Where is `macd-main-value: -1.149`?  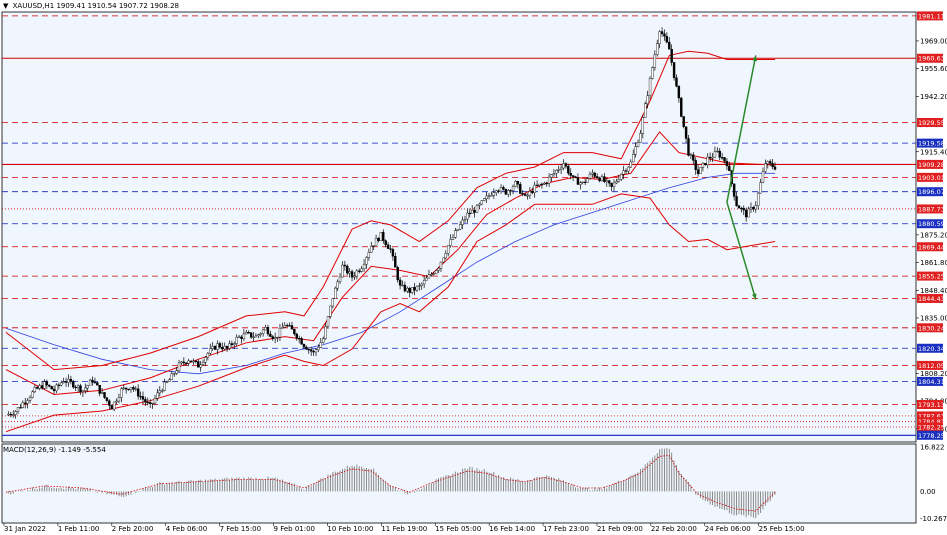
macd-main-value: -1.149 is located at coordinates (69, 450).